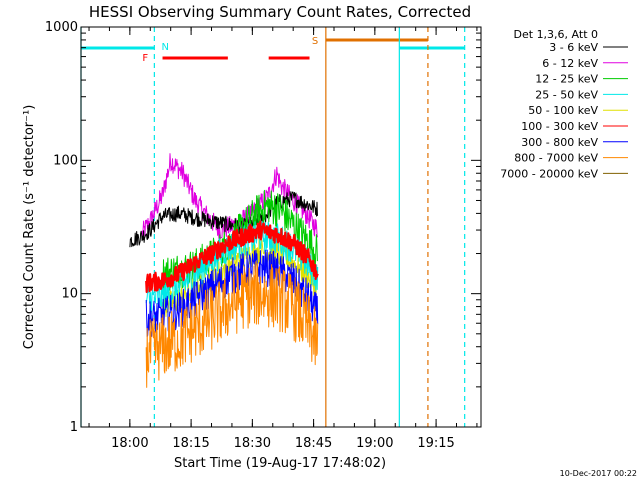 The image size is (640, 480). What do you see at coordinates (61, 27) in the screenshot?
I see `y-tick-label: 1000` at bounding box center [61, 27].